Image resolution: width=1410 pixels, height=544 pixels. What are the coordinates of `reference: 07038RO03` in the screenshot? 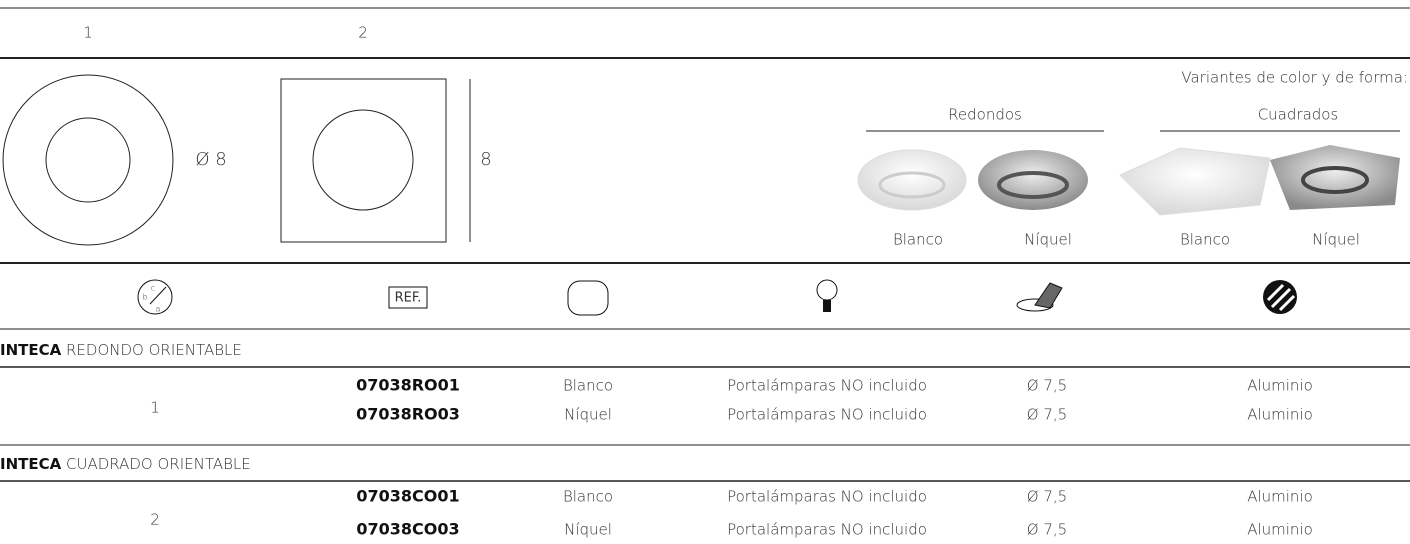 It's located at (408, 414).